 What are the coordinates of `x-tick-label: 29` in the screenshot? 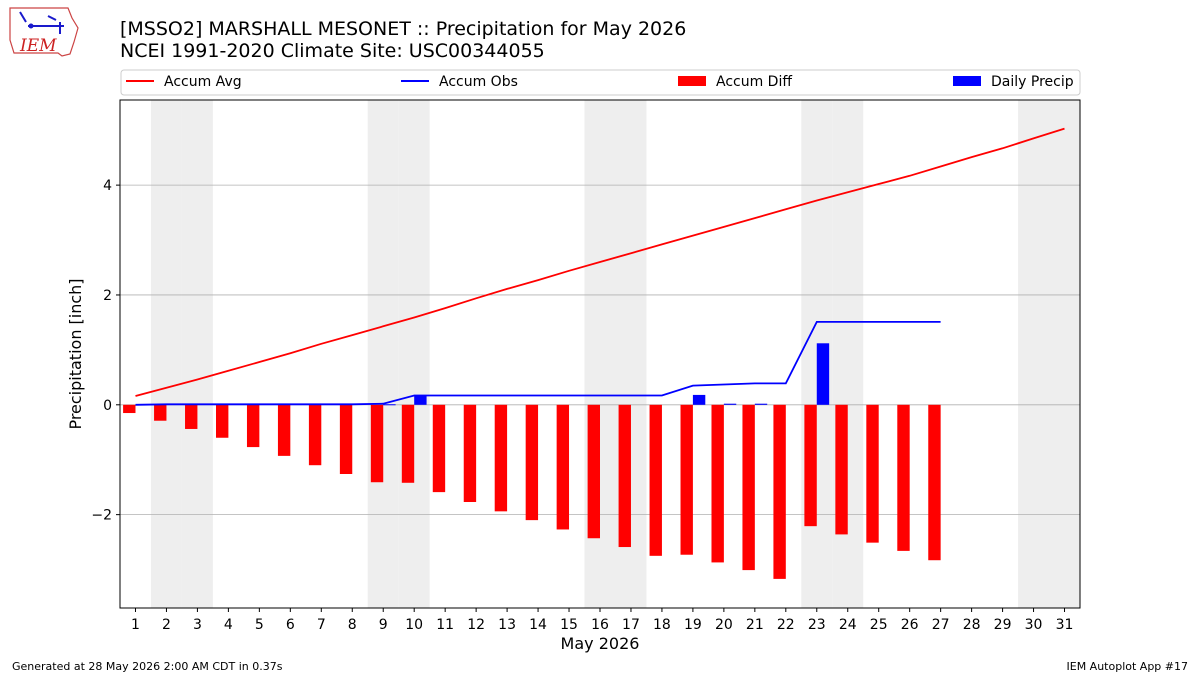 It's located at (1003, 625).